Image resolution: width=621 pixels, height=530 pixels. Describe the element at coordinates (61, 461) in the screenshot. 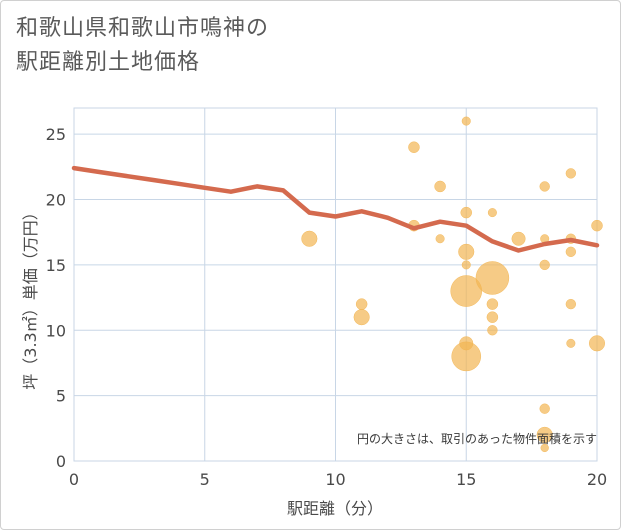

I see `y-tick-label: 0` at that location.